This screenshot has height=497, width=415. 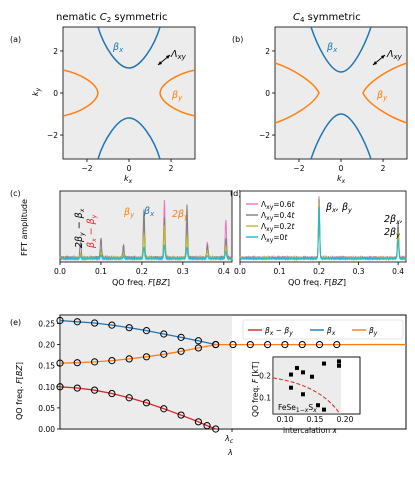 What do you see at coordinates (240, 271) in the screenshot?
I see `panel-d-xtick-label: 0.0` at bounding box center [240, 271].